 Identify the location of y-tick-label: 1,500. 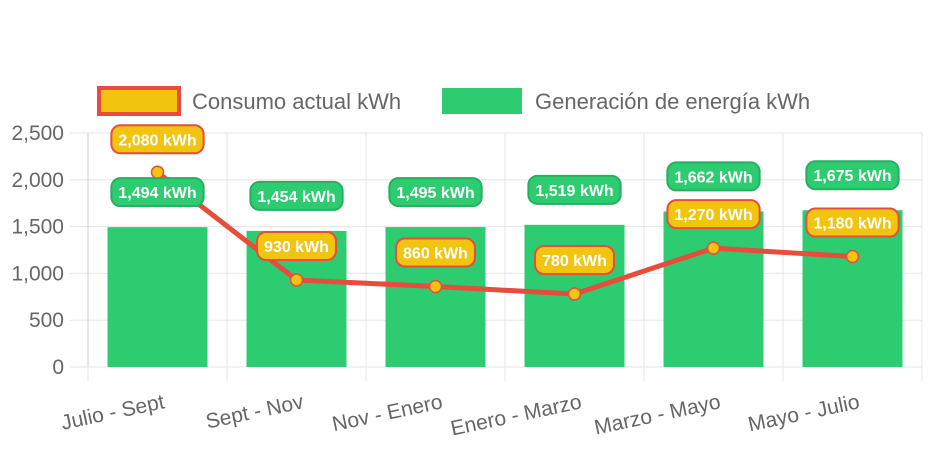
(37, 227).